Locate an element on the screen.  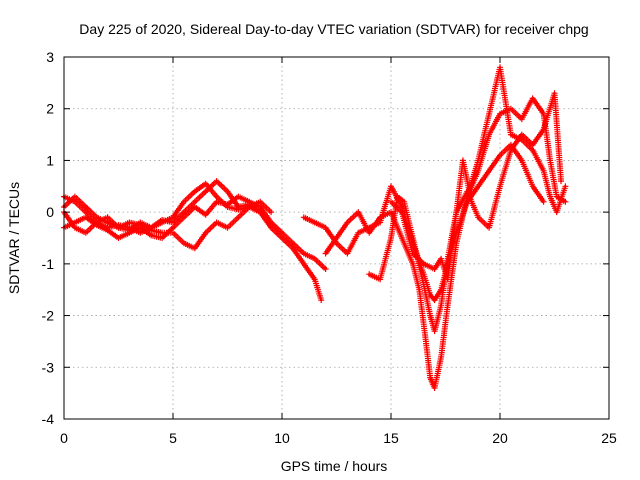
y-axis-label: SDTVAR / TECUs is located at coordinates (14, 238).